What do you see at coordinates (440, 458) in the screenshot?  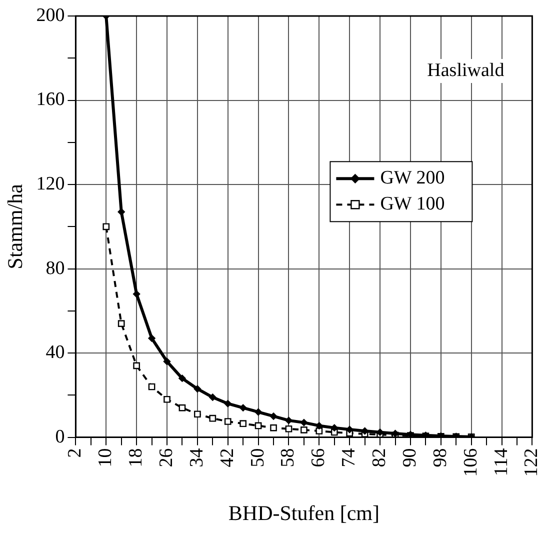 I see `x-tick-label: 98` at bounding box center [440, 458].